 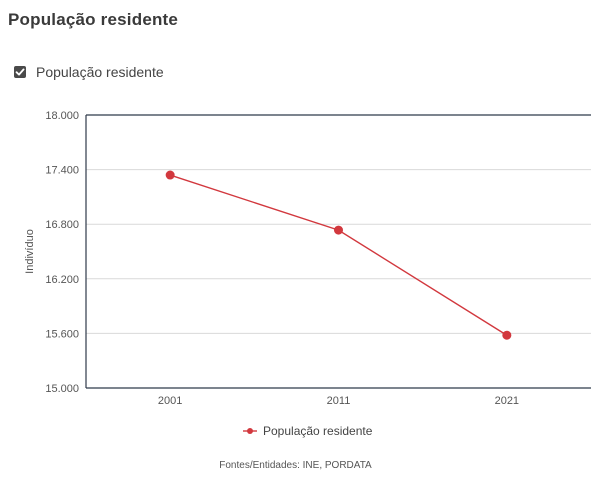 What do you see at coordinates (250, 431) in the screenshot?
I see `legend-dot-marker` at bounding box center [250, 431].